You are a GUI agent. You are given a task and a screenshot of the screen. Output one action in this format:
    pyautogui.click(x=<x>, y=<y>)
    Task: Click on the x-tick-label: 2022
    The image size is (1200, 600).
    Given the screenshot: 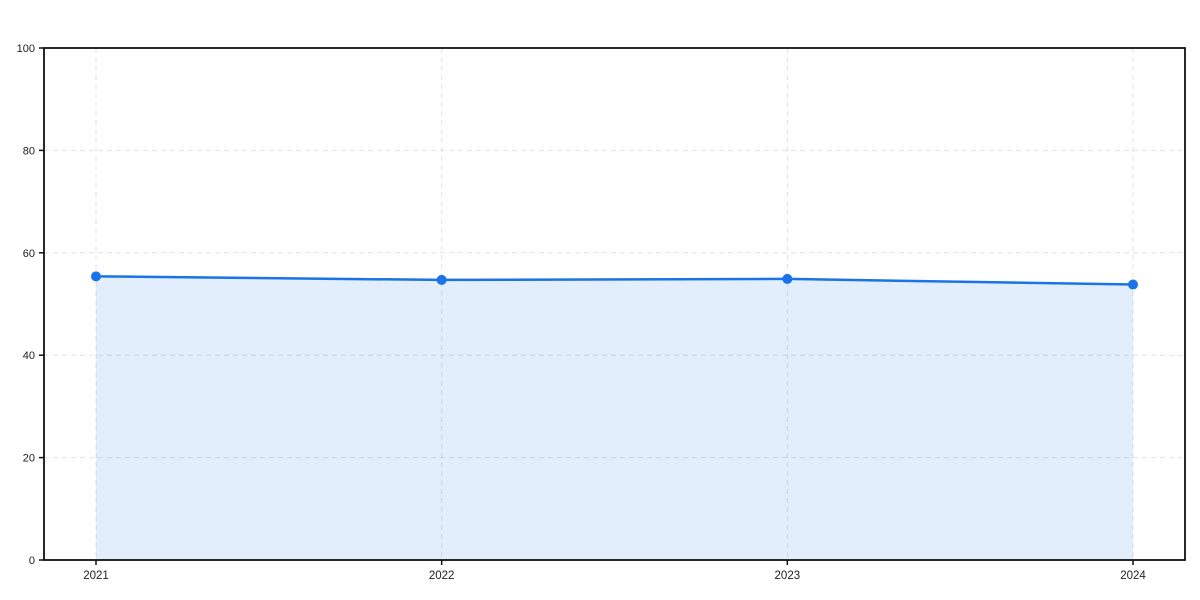 What is the action you would take?
    pyautogui.click(x=442, y=576)
    